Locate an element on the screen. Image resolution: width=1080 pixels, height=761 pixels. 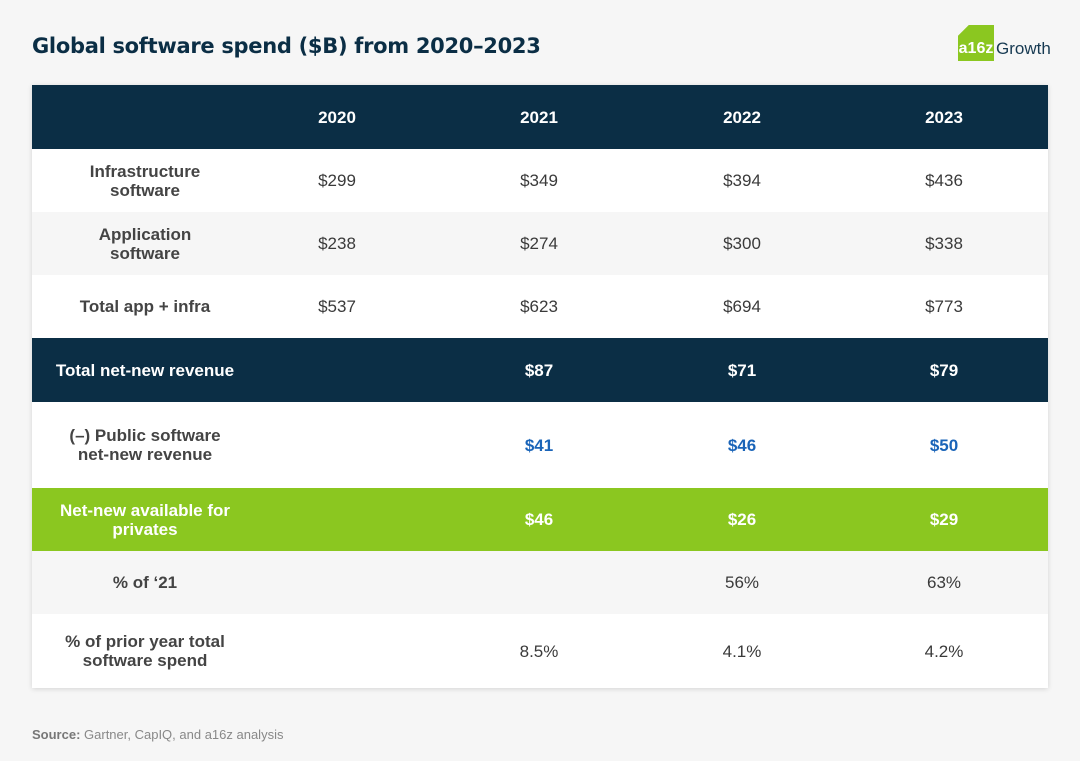
table-cell: $79 is located at coordinates (944, 370).